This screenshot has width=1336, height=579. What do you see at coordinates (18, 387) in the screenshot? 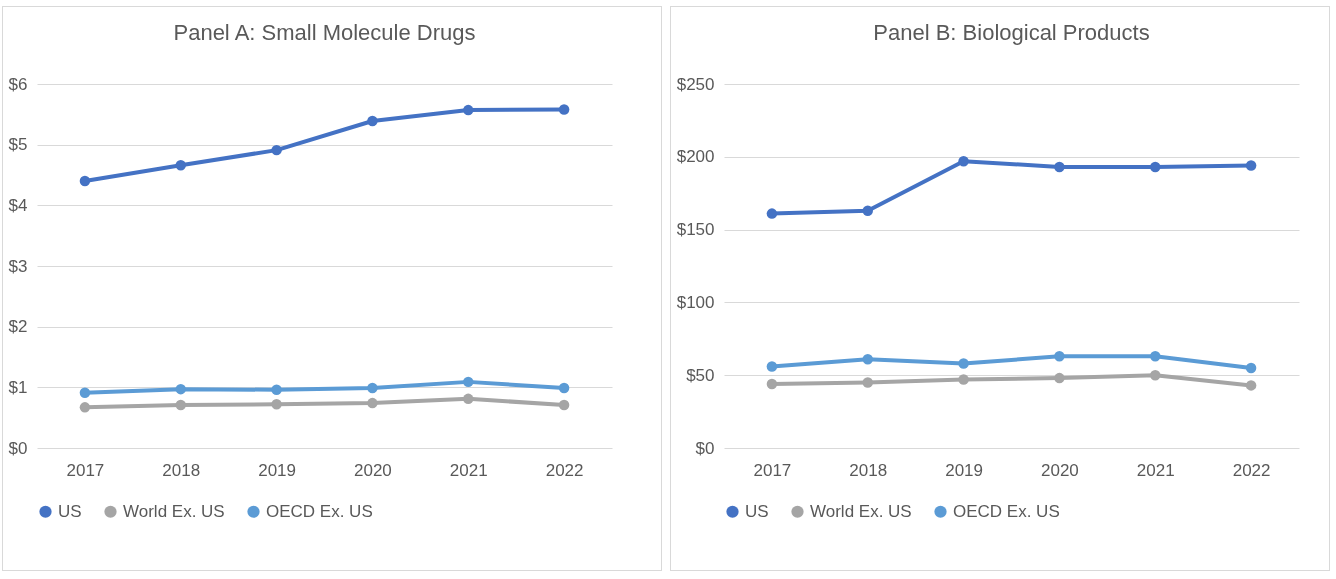
I see `y-tick-label: $1` at bounding box center [18, 387].